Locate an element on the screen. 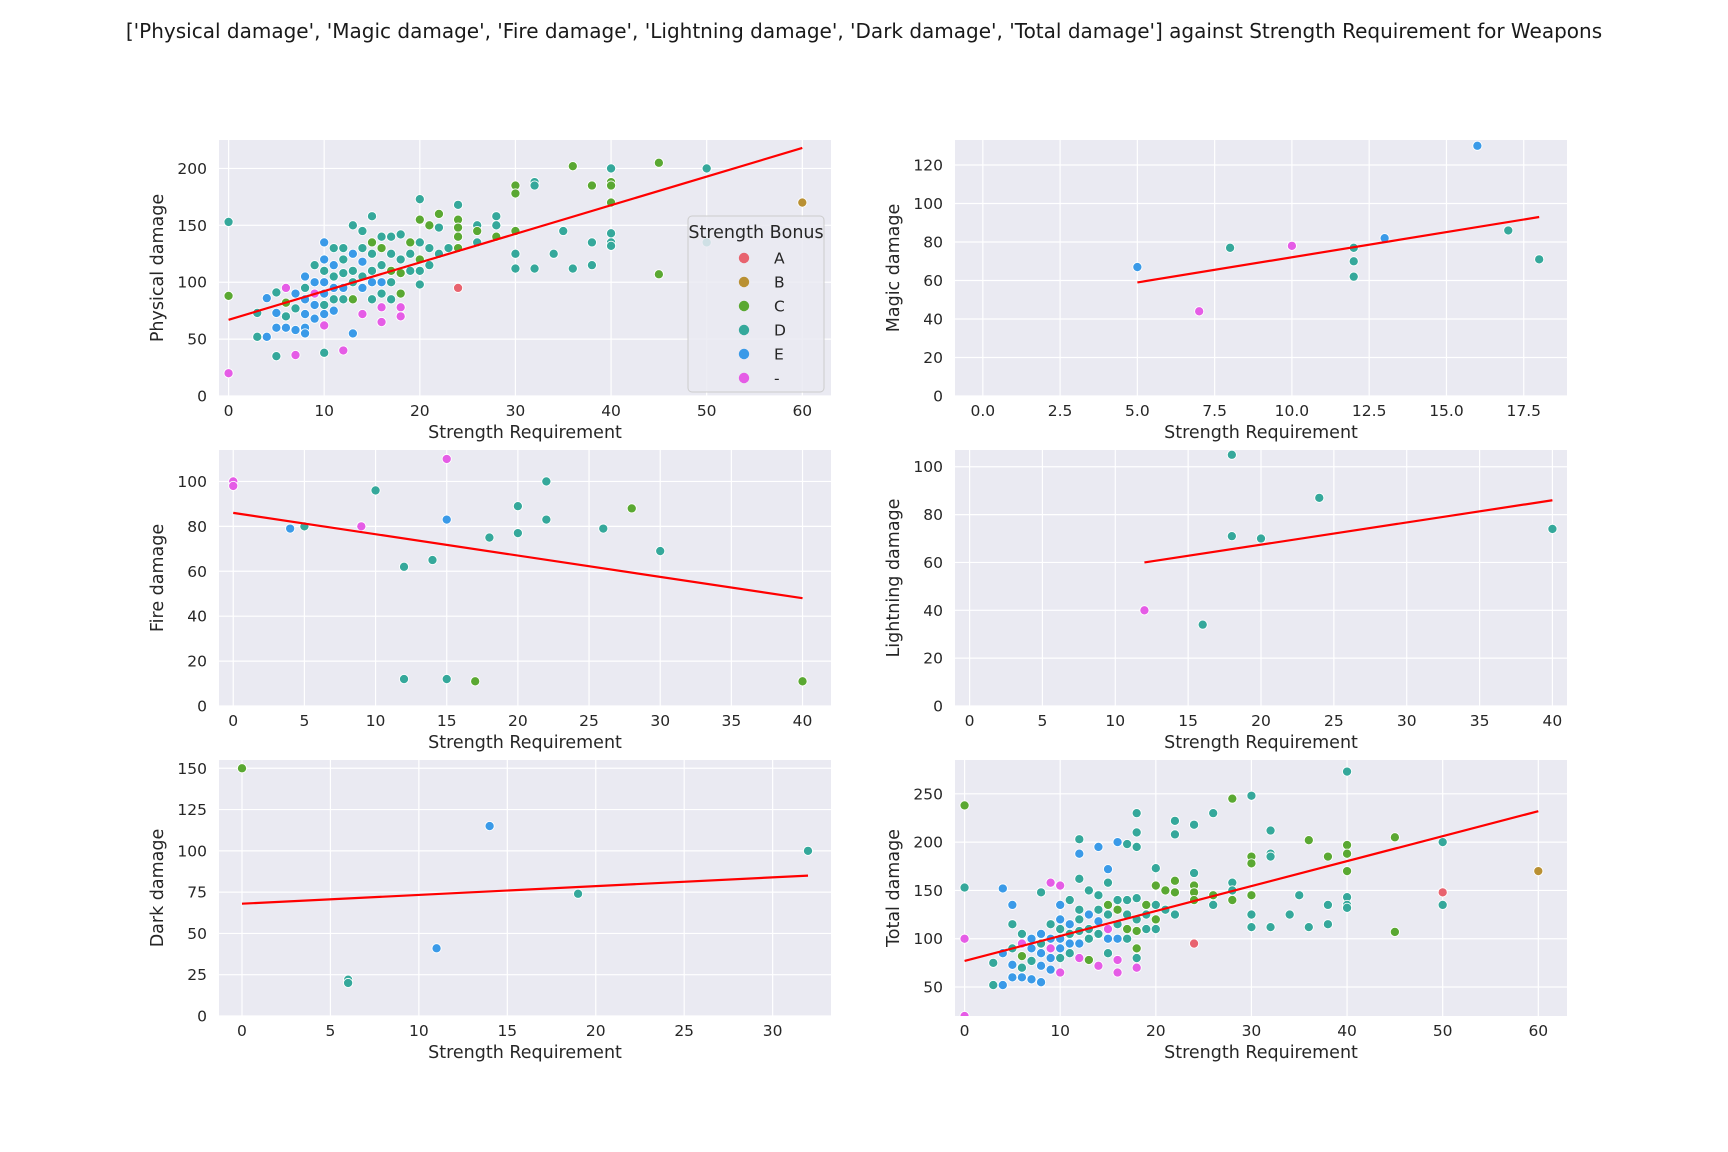 Image resolution: width=1728 pixels, height=1152 pixels. legend-entry-label: D is located at coordinates (780, 331).